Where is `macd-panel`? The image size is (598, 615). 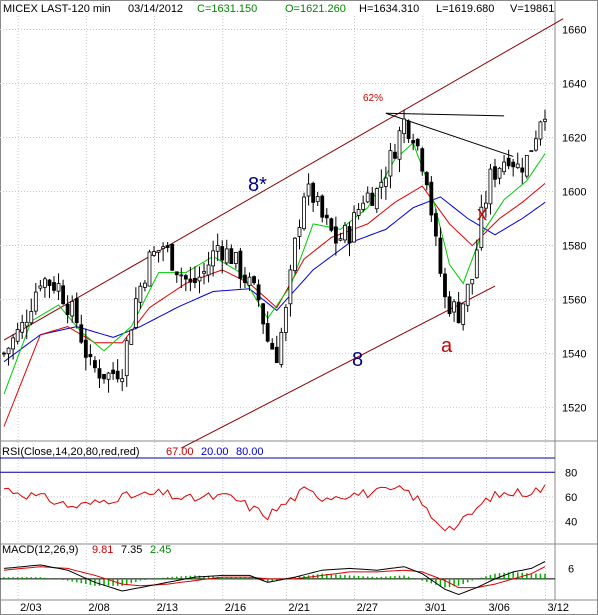 macd-panel is located at coordinates (277, 578).